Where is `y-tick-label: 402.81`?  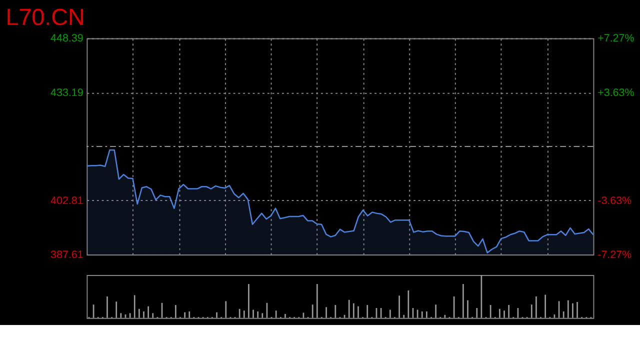 y-tick-label: 402.81 is located at coordinates (67, 200).